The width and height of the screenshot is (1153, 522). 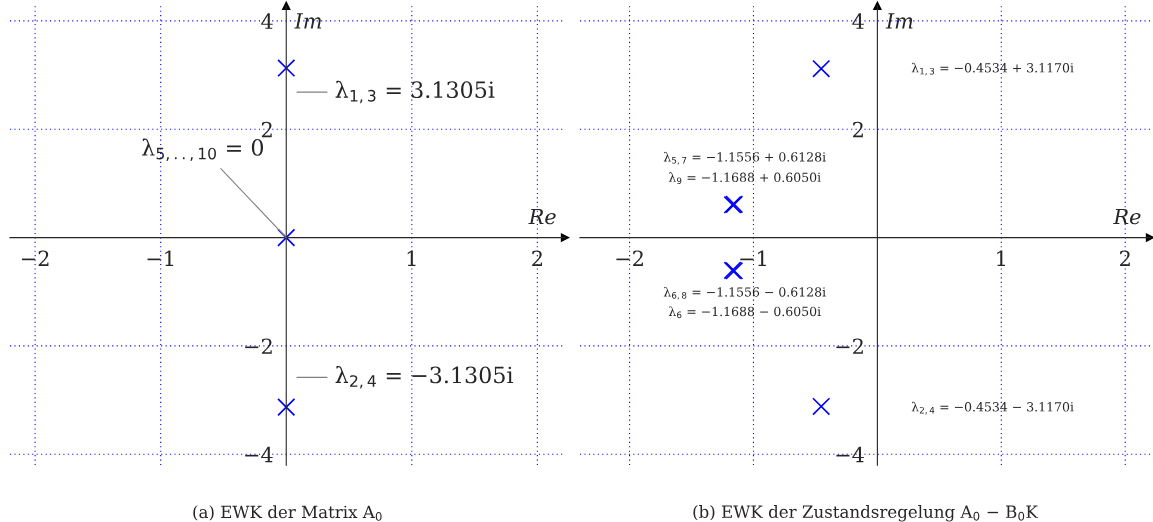 I want to click on annotation: λ$_{2,4}$ = −0.4534 − 3.1170i, so click(x=992, y=408).